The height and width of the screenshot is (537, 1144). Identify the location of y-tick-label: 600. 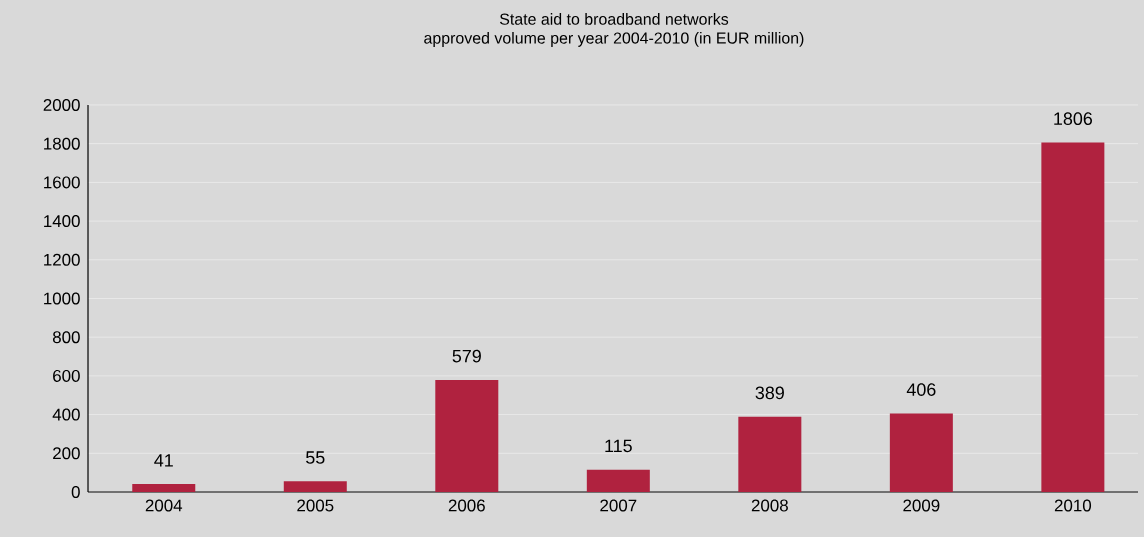
(66, 375).